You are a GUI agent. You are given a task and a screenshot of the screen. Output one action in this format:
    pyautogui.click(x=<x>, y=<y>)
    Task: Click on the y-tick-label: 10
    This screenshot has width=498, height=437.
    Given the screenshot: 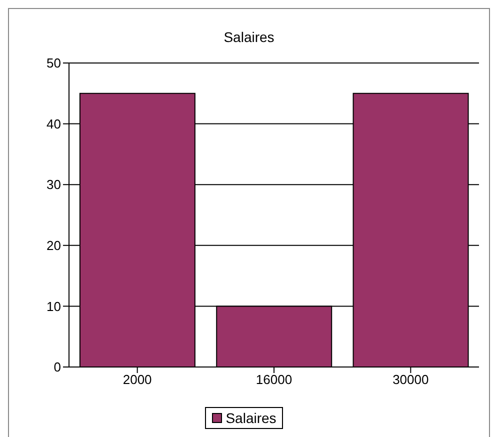 What is the action you would take?
    pyautogui.click(x=53, y=306)
    